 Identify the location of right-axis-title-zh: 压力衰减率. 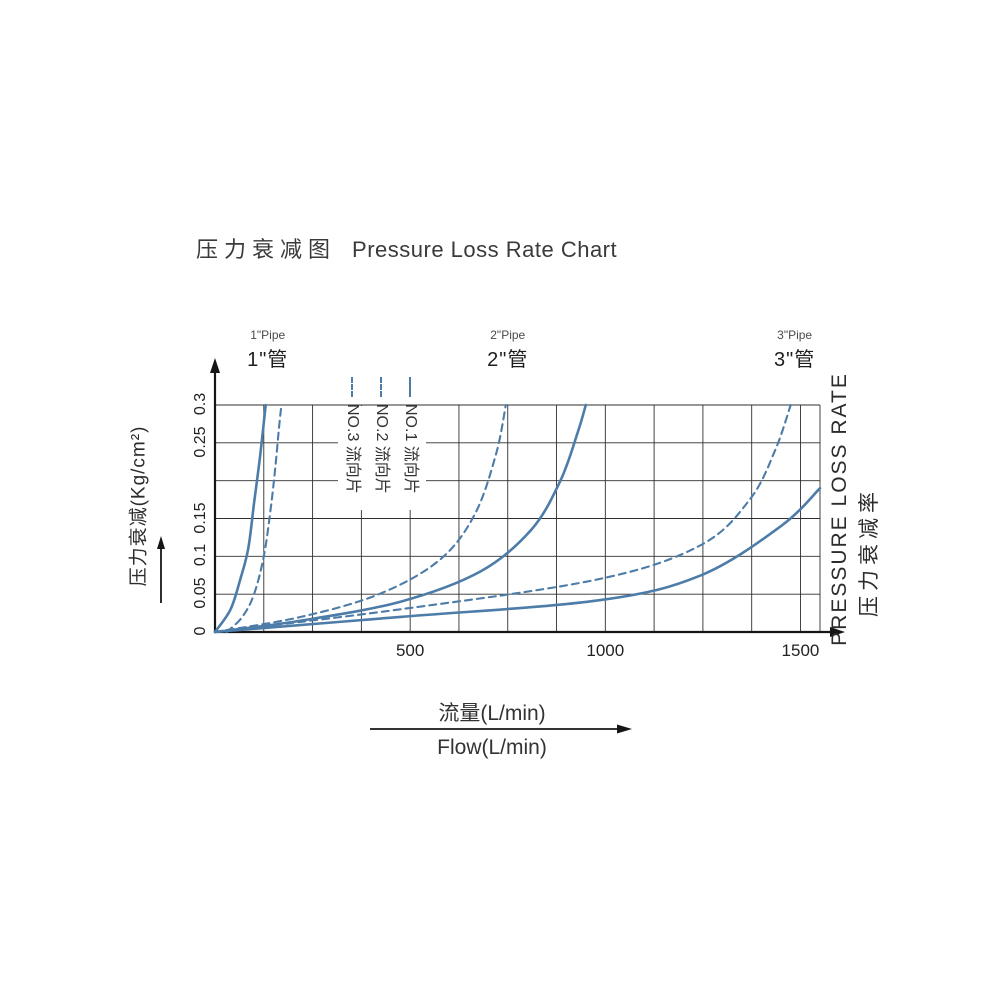
(869, 552).